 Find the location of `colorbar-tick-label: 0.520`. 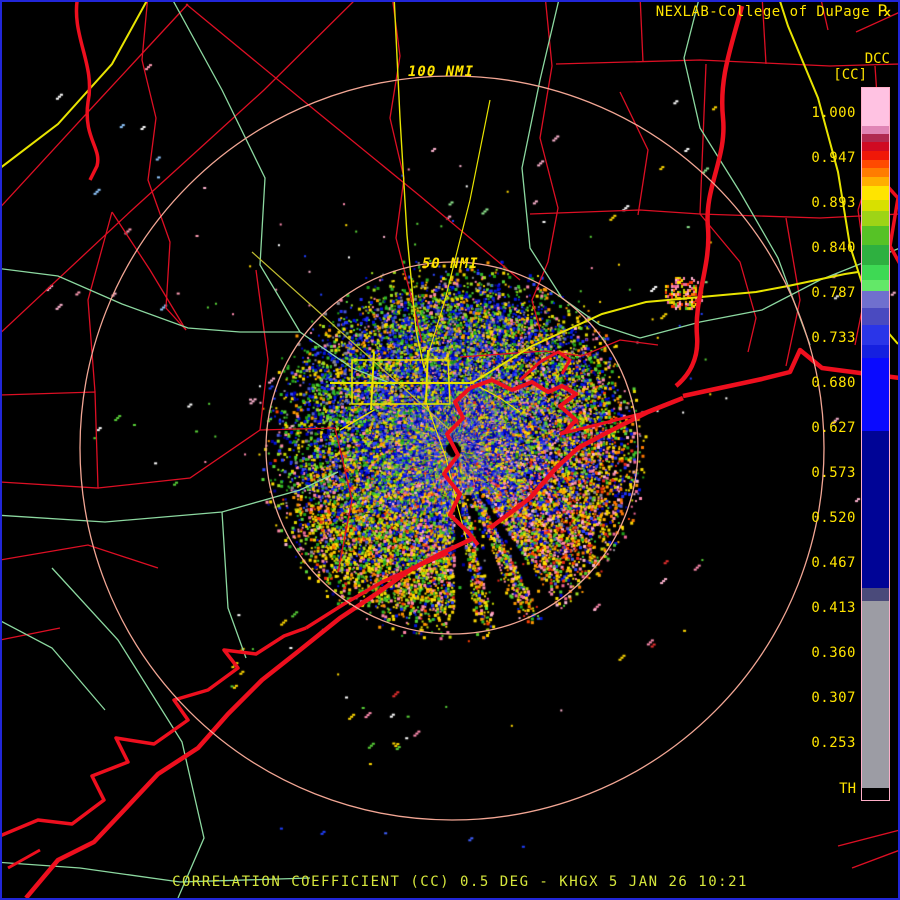

colorbar-tick-label: 0.520 is located at coordinates (833, 518).